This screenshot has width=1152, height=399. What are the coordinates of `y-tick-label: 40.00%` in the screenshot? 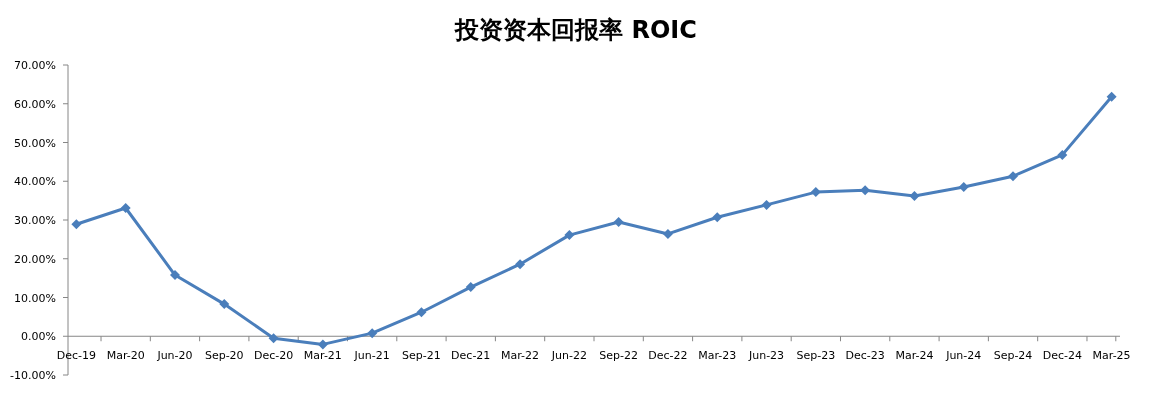 It's located at (35, 182).